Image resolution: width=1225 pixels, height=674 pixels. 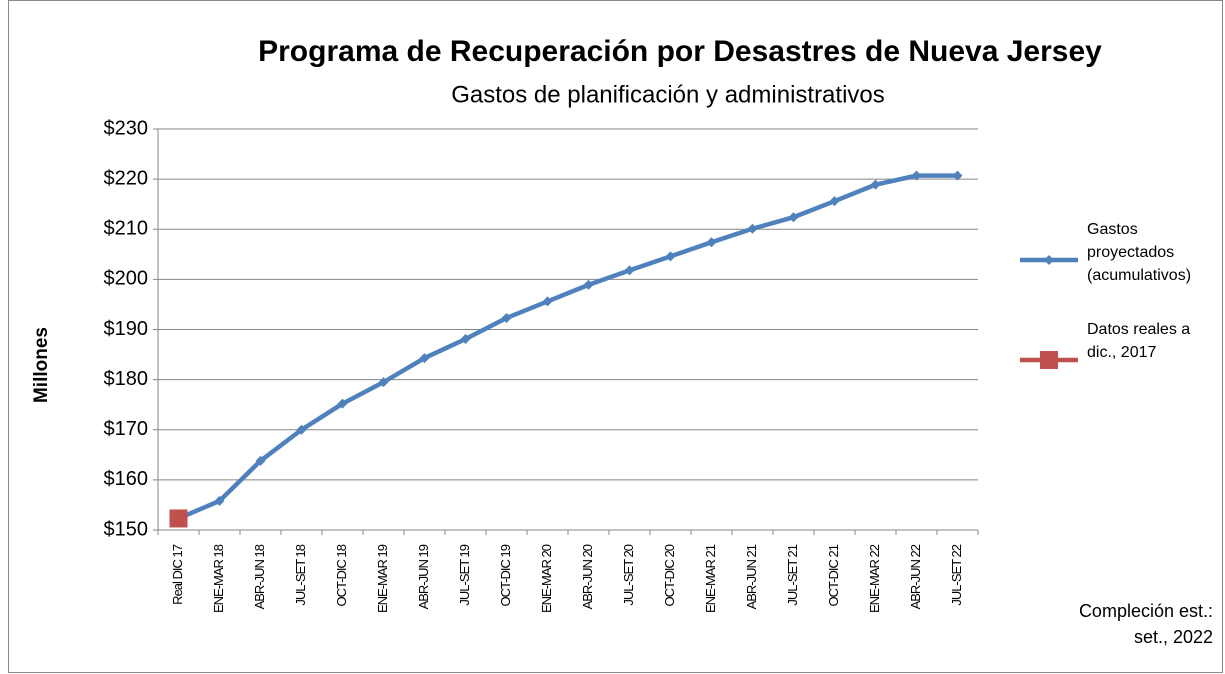 I want to click on y-tick-label: $170, so click(x=126, y=429).